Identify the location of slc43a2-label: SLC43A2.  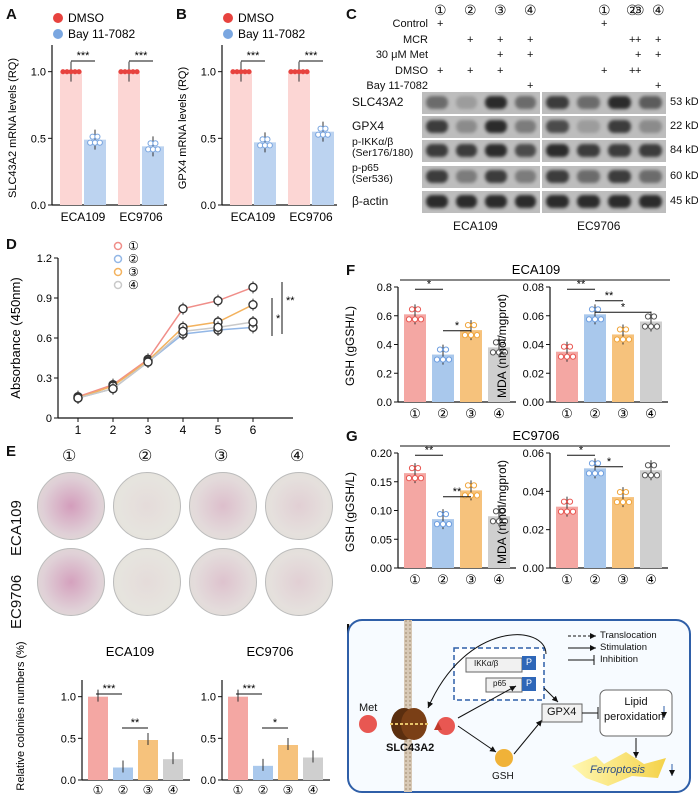
(410, 748).